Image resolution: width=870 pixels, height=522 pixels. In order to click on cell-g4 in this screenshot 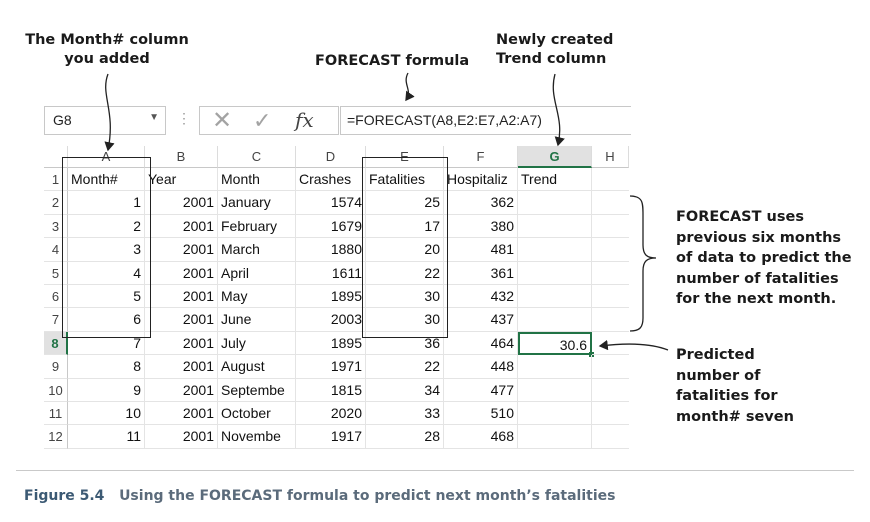, I will do `click(555, 250)`.